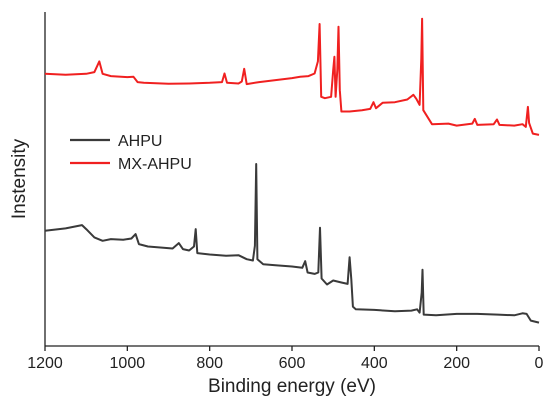  Describe the element at coordinates (19, 178) in the screenshot. I see `y-axis-label: Instensity` at that location.